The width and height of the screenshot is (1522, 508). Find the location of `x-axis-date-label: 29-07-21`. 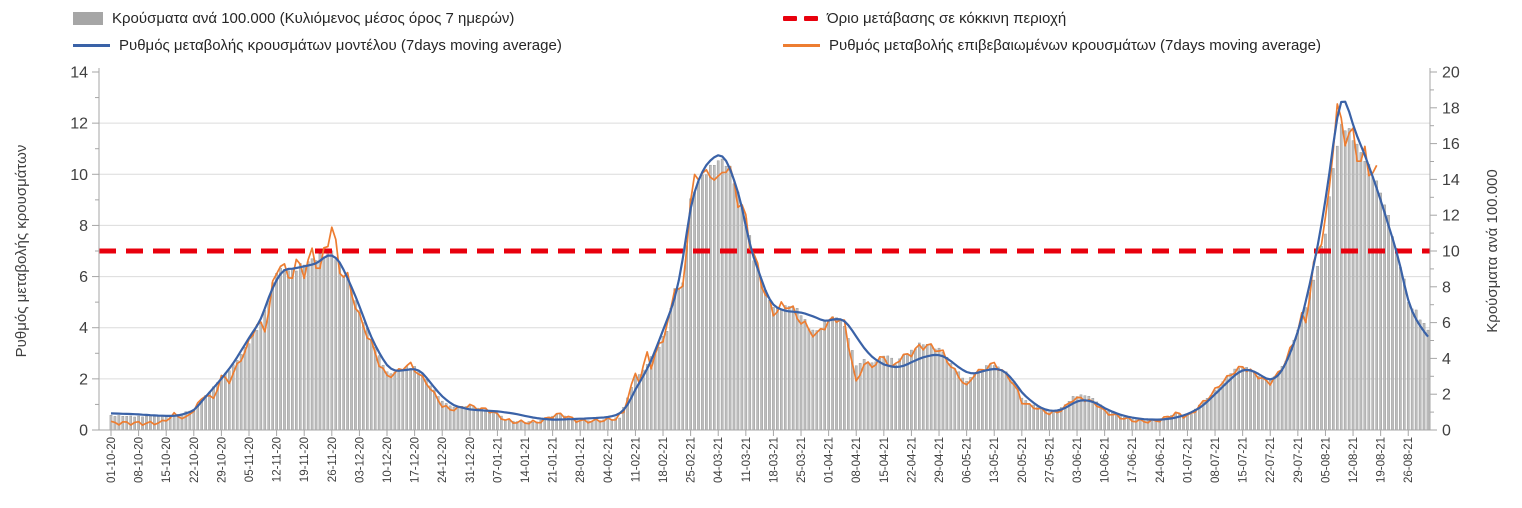

x-axis-date-label: 29-07-21 is located at coordinates (1299, 460).